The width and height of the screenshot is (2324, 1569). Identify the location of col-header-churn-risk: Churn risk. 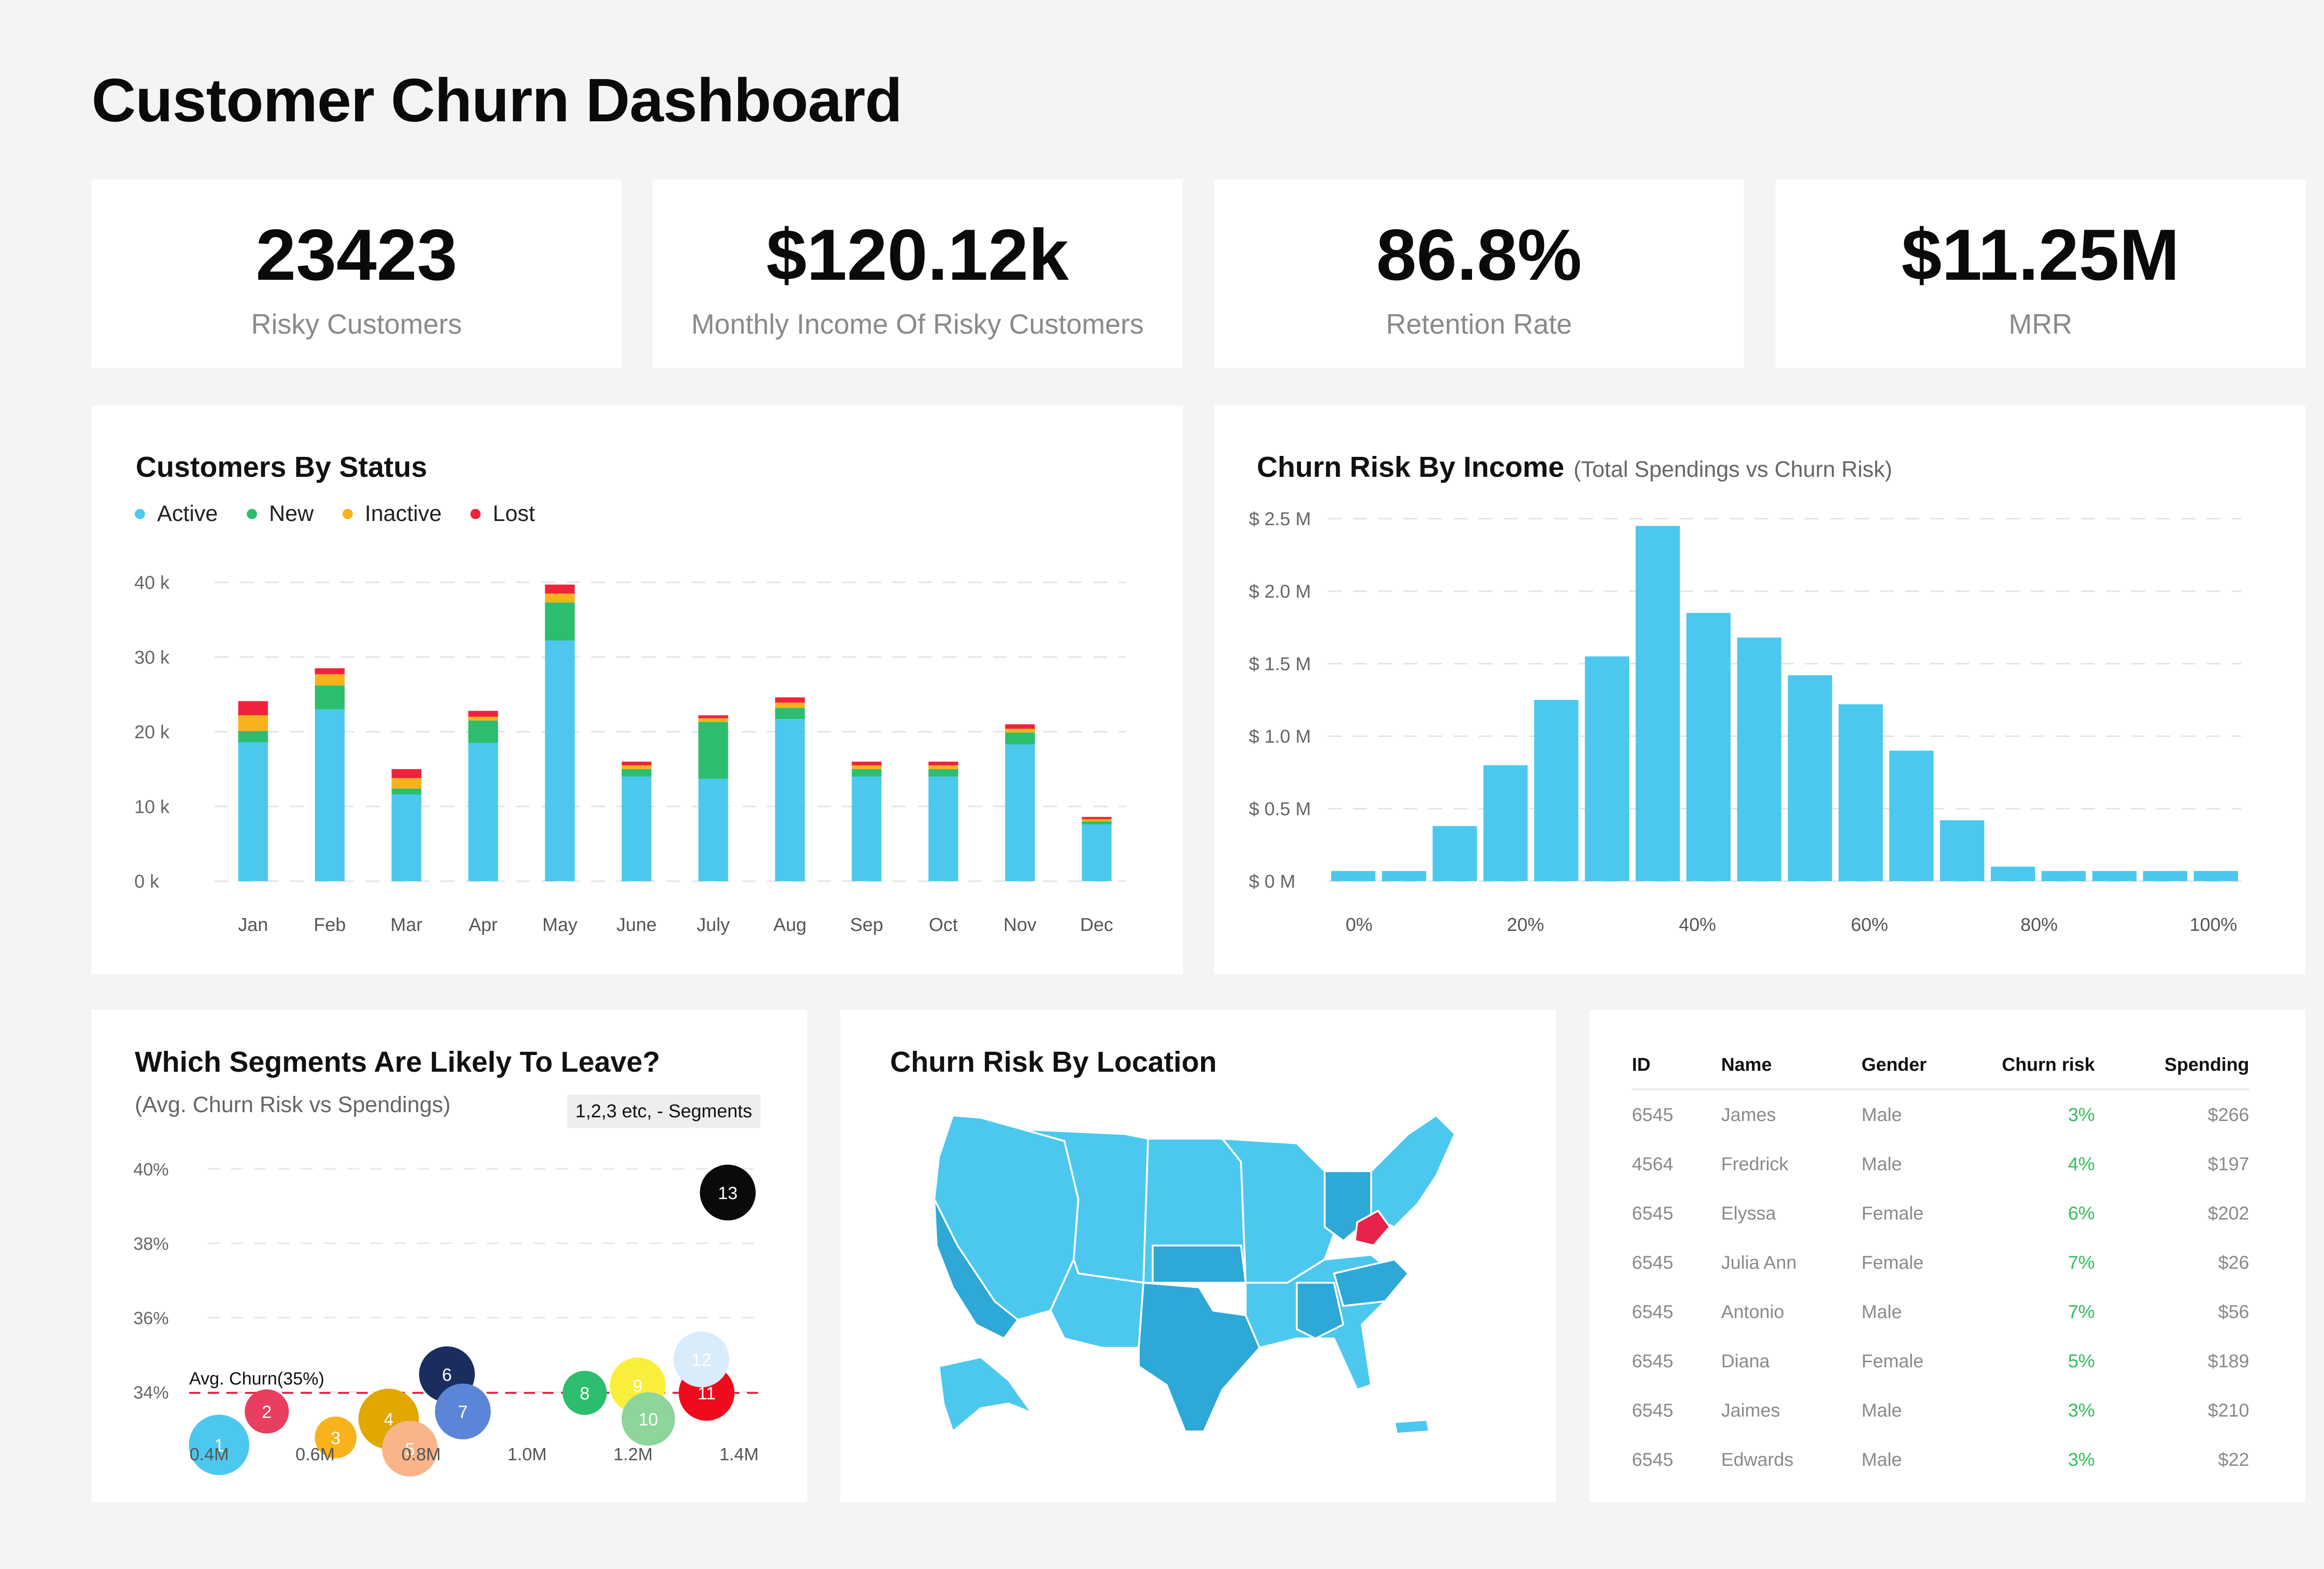
(2039, 1065).